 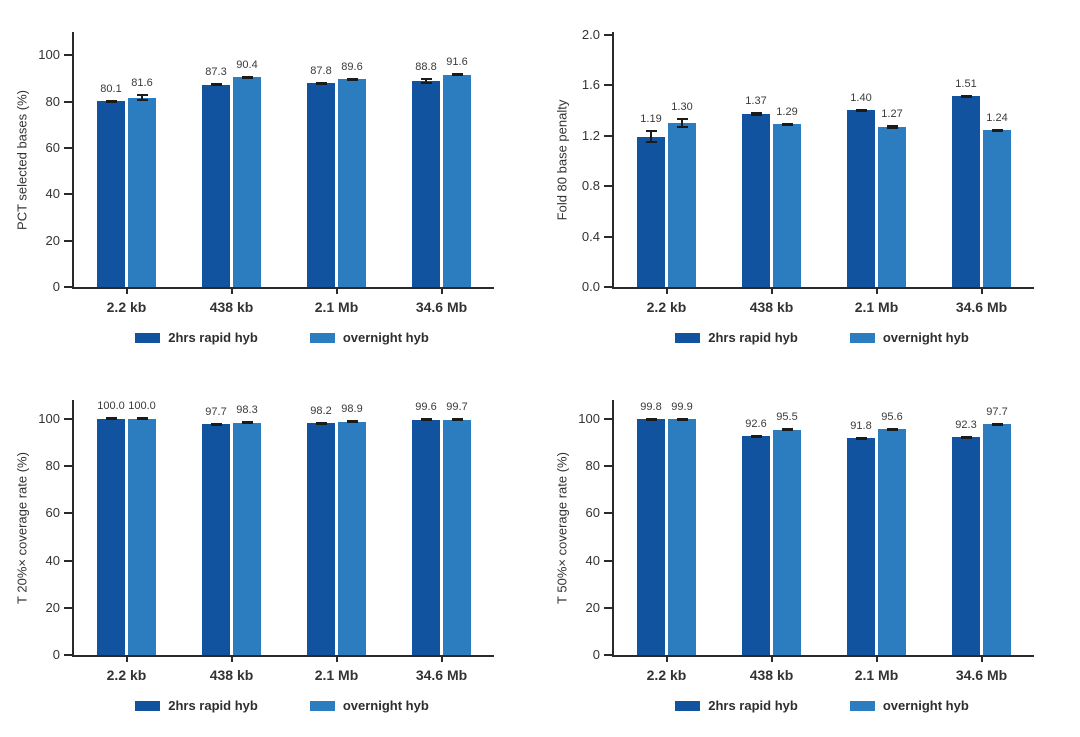 I want to click on y-tick-label: 0.0, so click(x=590, y=286).